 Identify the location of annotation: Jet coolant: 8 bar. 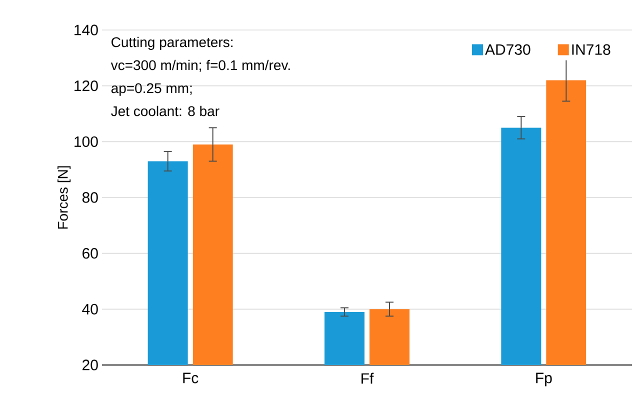
(165, 111).